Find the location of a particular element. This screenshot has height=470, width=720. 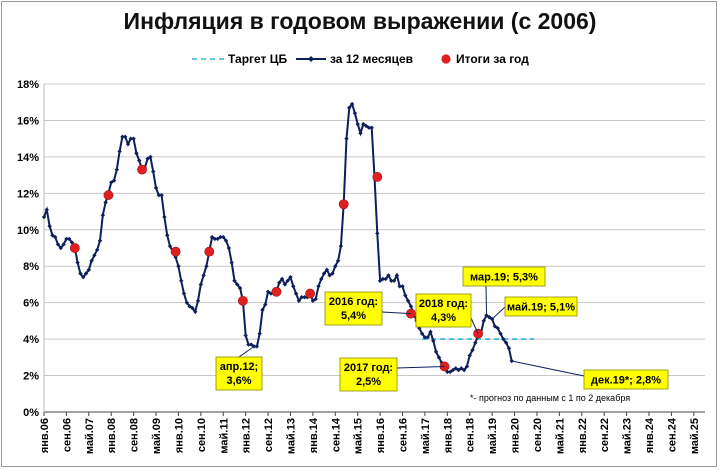

legend-label-yearly: Итоги за год is located at coordinates (492, 59).